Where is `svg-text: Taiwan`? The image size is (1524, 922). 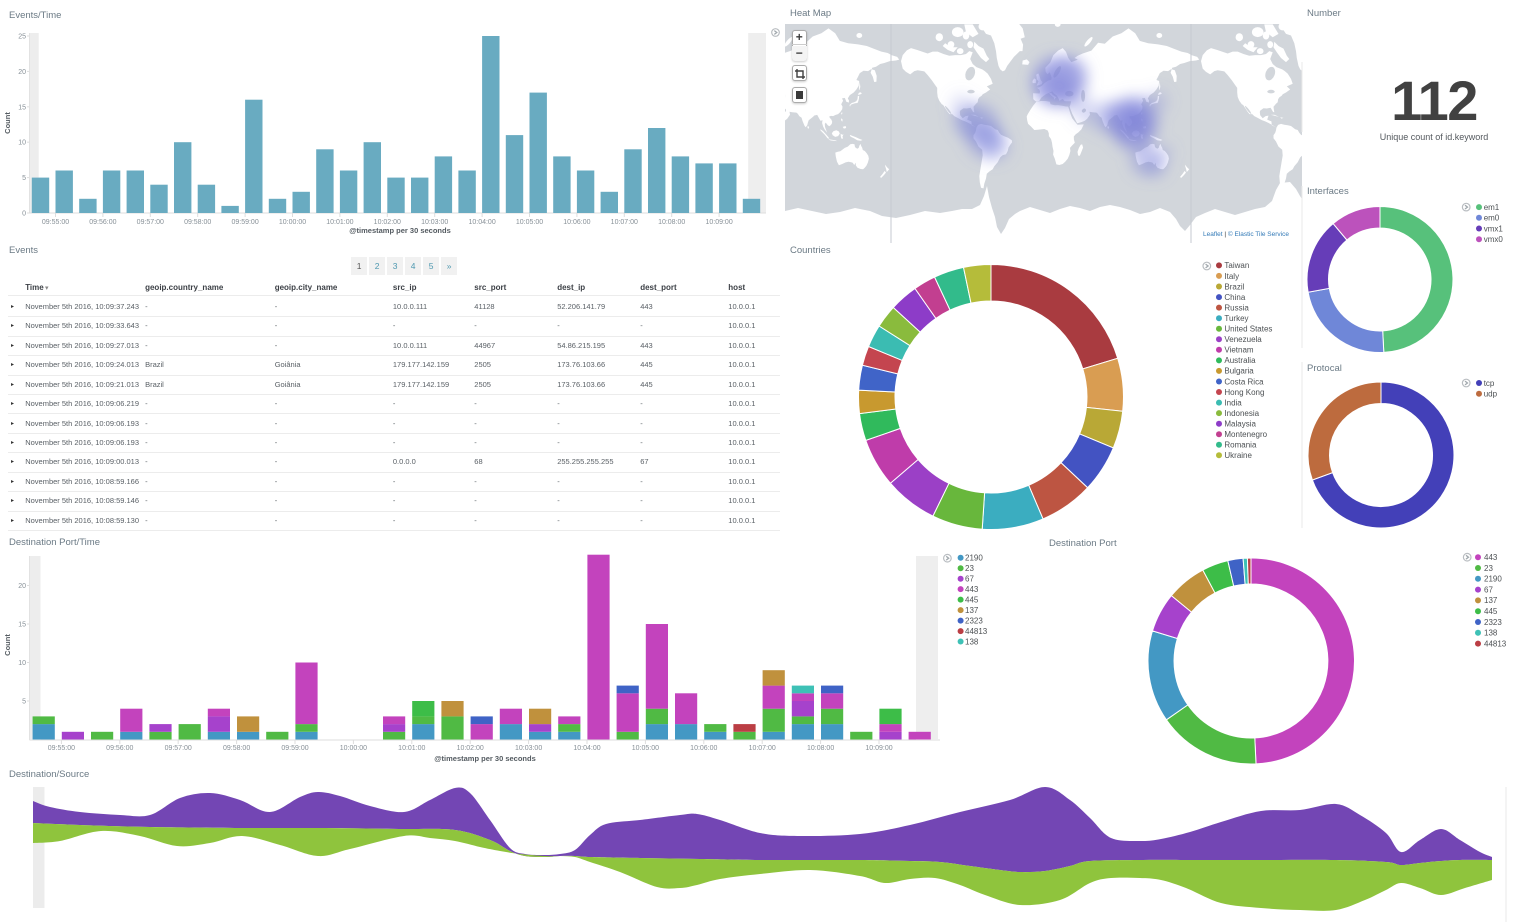 svg-text: Taiwan is located at coordinates (1236, 265).